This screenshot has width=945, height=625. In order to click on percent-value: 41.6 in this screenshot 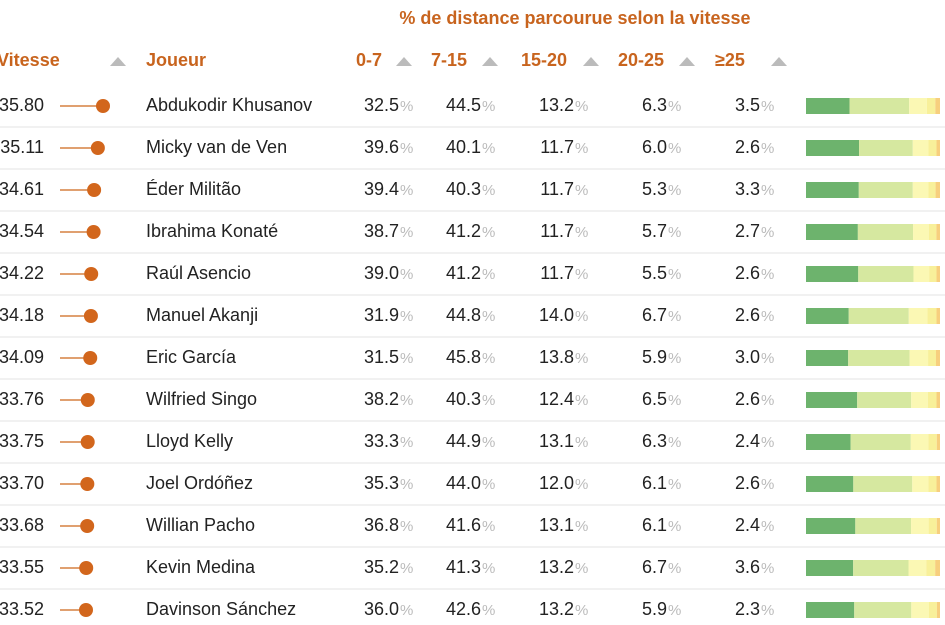, I will do `click(463, 525)`.